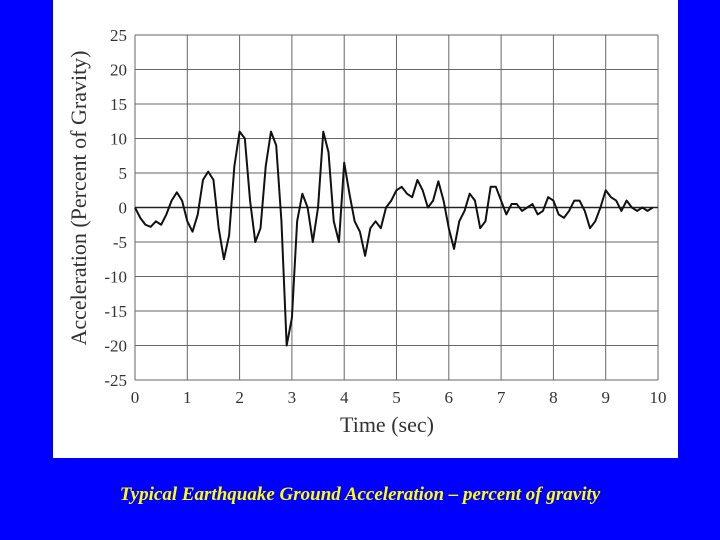 Image resolution: width=720 pixels, height=540 pixels. I want to click on x-tick-label: 3, so click(292, 397).